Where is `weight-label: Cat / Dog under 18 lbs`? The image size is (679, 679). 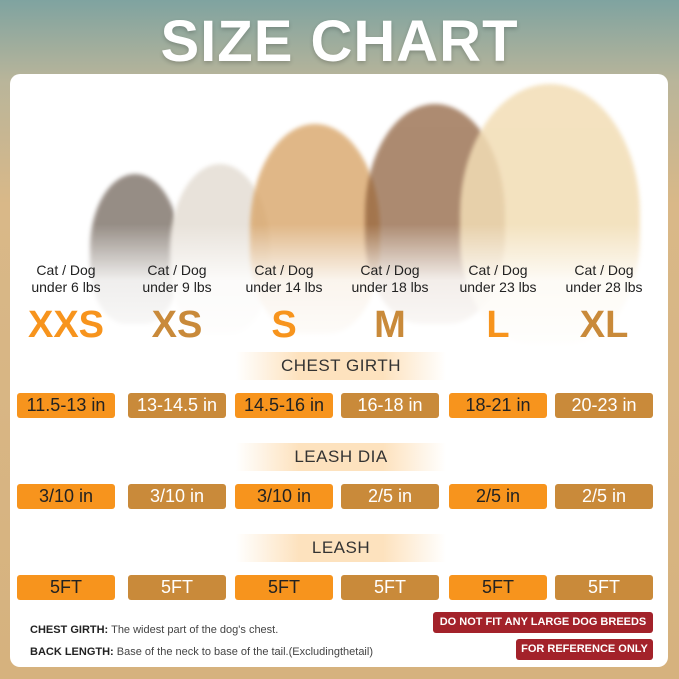
weight-label: Cat / Dog under 18 lbs is located at coordinates (390, 279).